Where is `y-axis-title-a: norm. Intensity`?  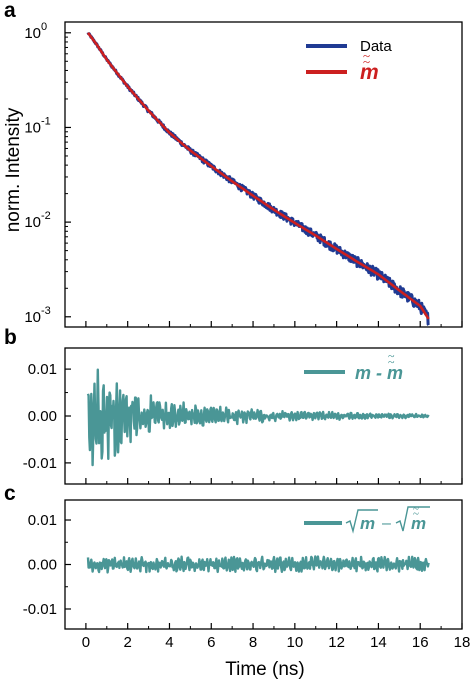 y-axis-title-a: norm. Intensity is located at coordinates (13, 169).